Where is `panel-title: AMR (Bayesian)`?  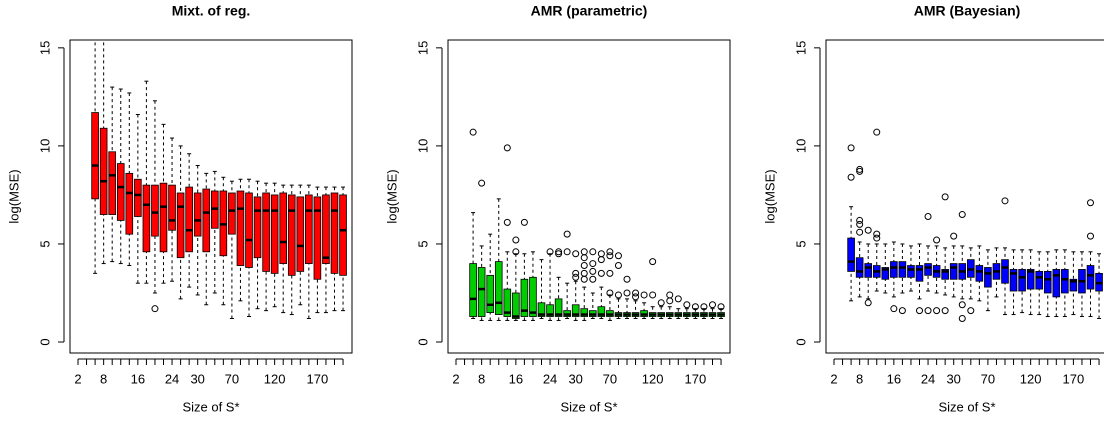 panel-title: AMR (Bayesian) is located at coordinates (967, 11).